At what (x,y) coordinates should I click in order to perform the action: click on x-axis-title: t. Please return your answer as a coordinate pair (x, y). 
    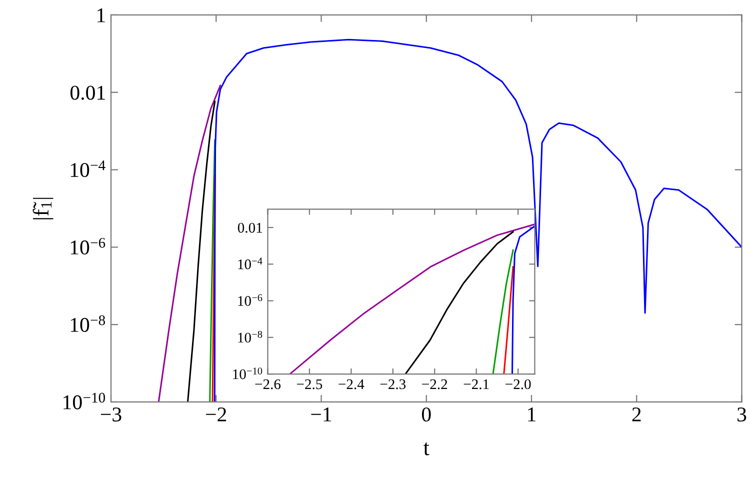
    Looking at the image, I should click on (427, 449).